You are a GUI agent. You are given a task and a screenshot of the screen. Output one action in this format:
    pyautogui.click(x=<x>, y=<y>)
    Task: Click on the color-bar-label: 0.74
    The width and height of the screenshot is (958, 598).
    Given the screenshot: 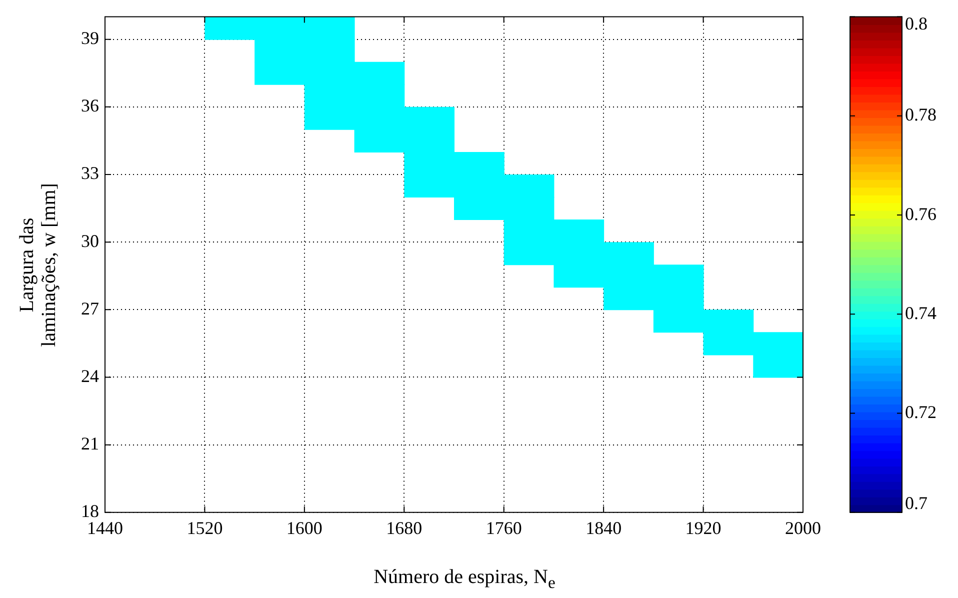 What is the action you would take?
    pyautogui.click(x=920, y=312)
    